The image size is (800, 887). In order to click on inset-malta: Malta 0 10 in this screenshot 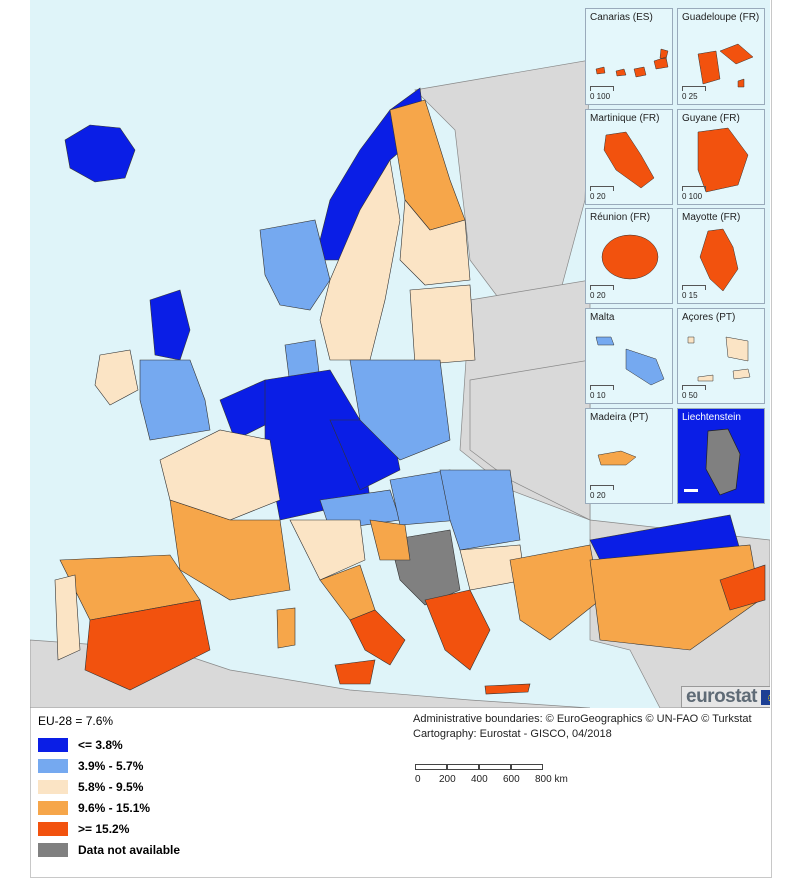, I will do `click(629, 356)`.